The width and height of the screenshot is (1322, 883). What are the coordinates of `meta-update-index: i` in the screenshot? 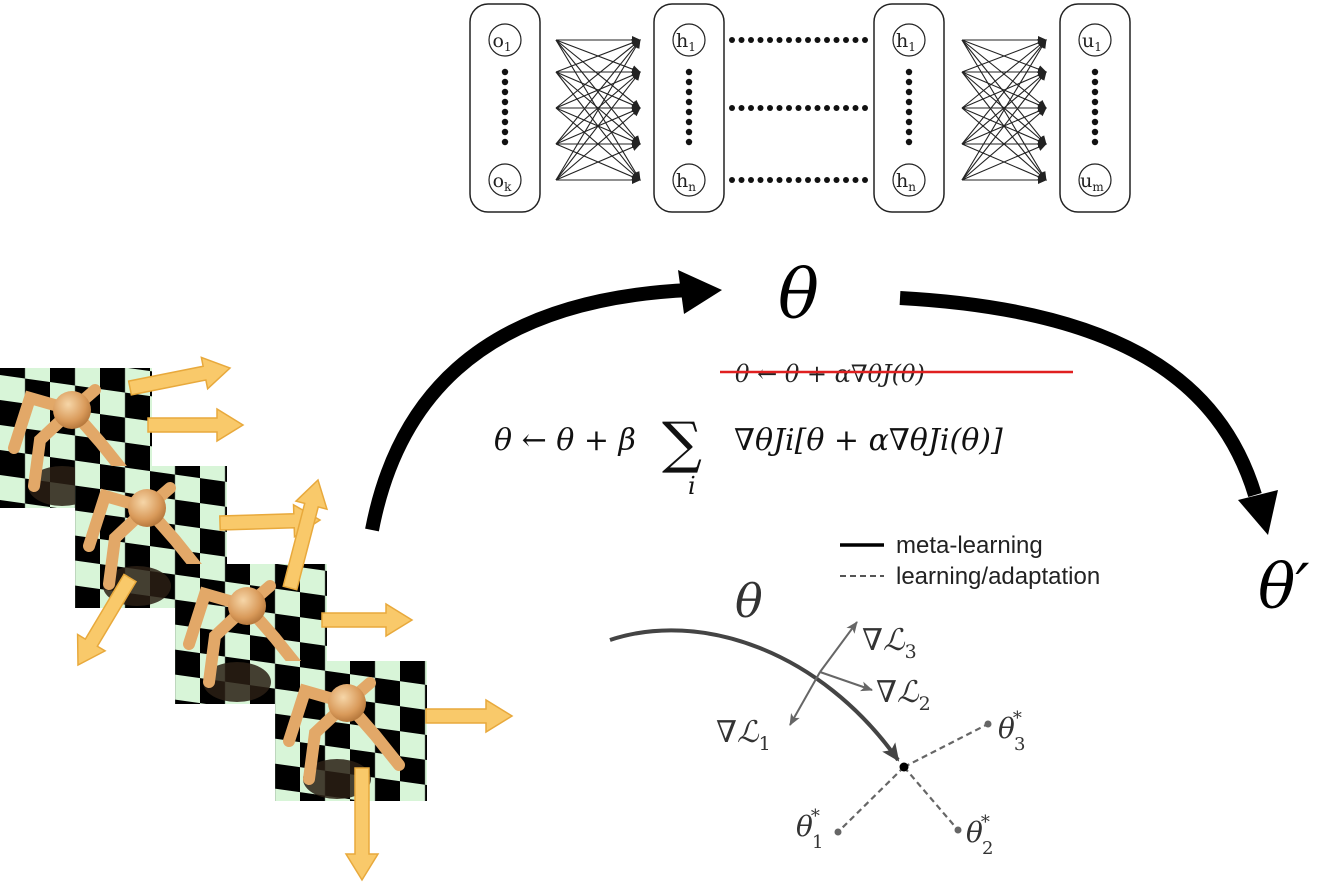 It's located at (692, 486).